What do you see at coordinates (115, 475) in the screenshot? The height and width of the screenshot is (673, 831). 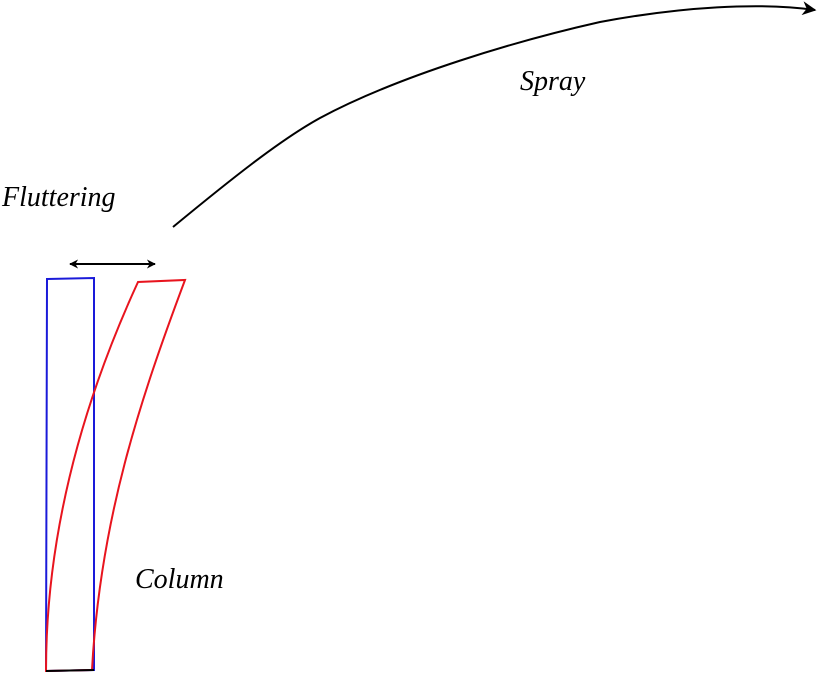 I see `deformed-column` at bounding box center [115, 475].